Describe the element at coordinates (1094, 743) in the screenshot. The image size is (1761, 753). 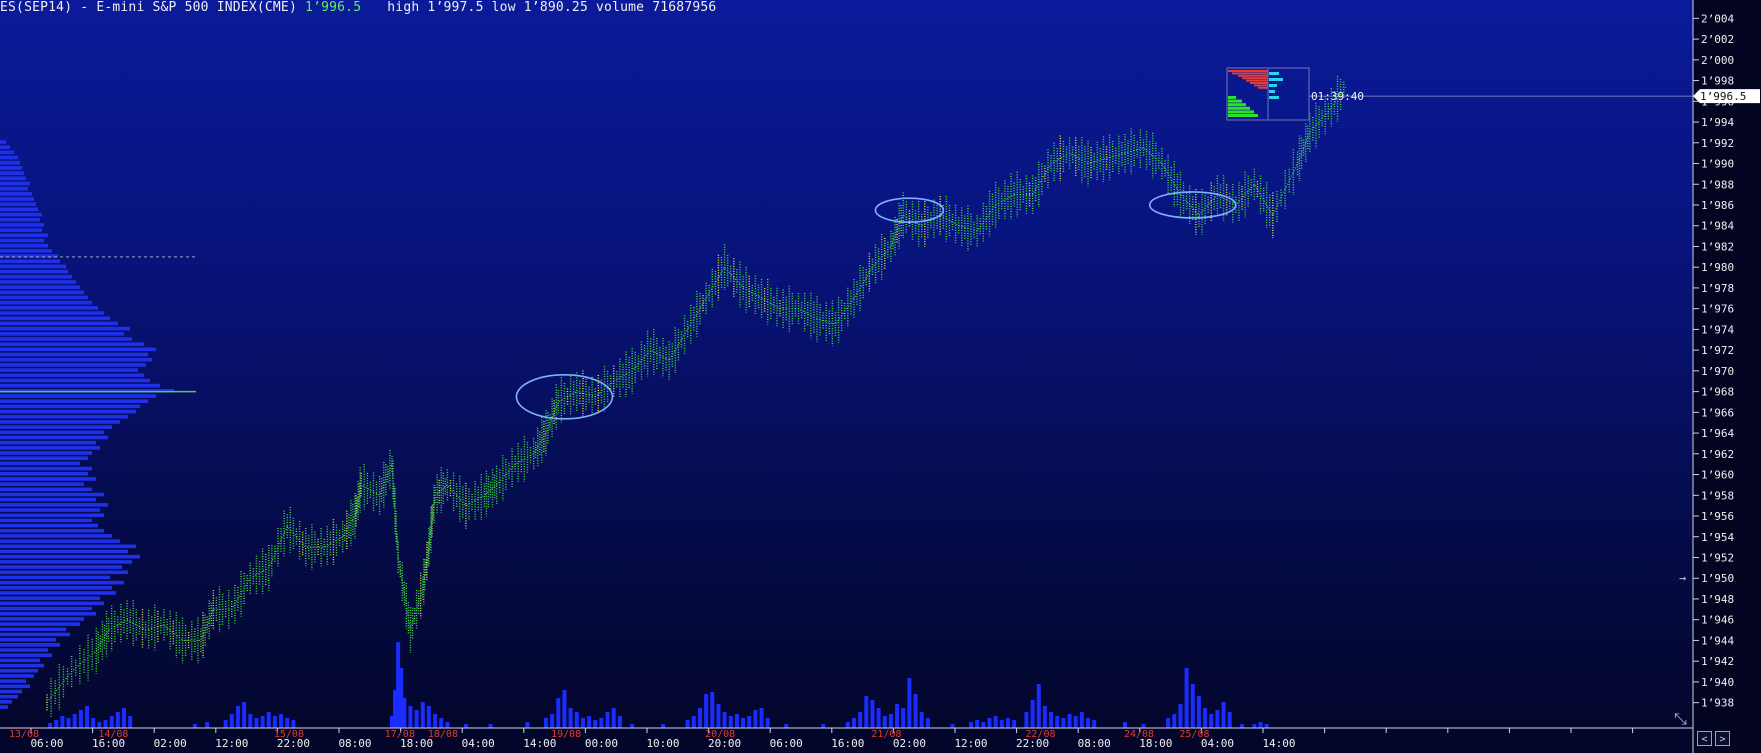
I see `time-tick-label: 08:00` at that location.